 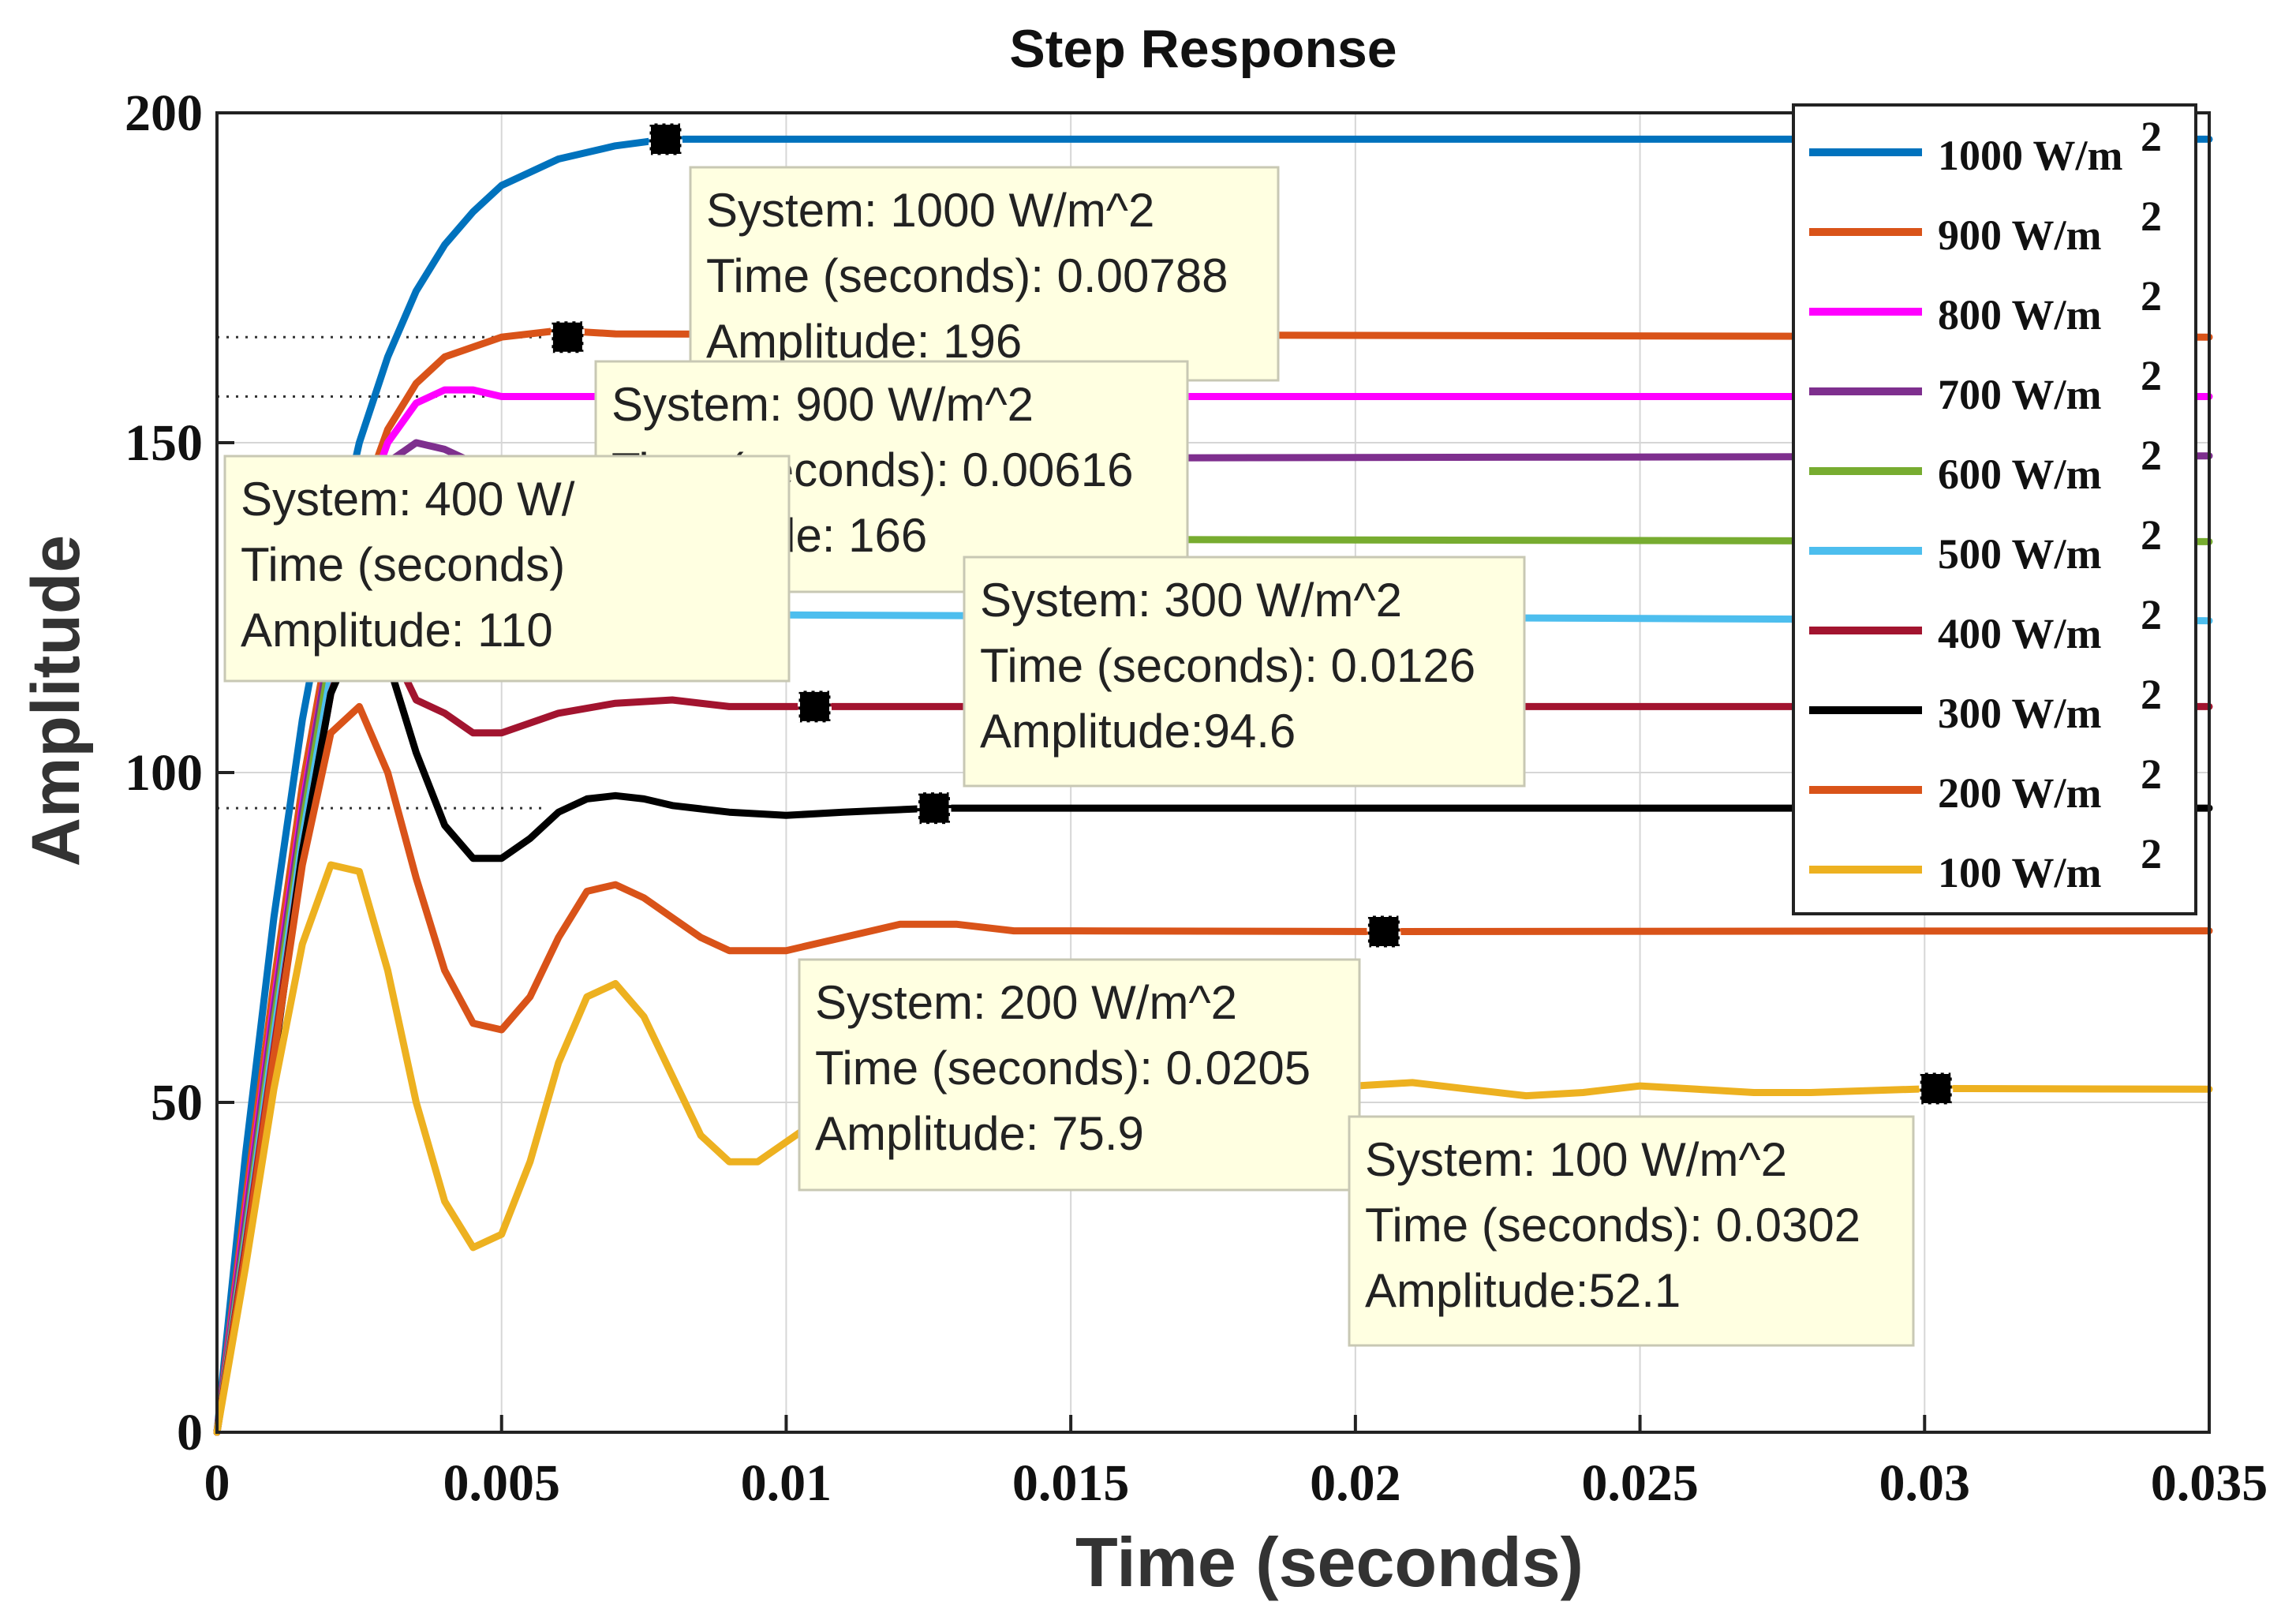 I want to click on x-tick-label: 0, so click(x=217, y=1483).